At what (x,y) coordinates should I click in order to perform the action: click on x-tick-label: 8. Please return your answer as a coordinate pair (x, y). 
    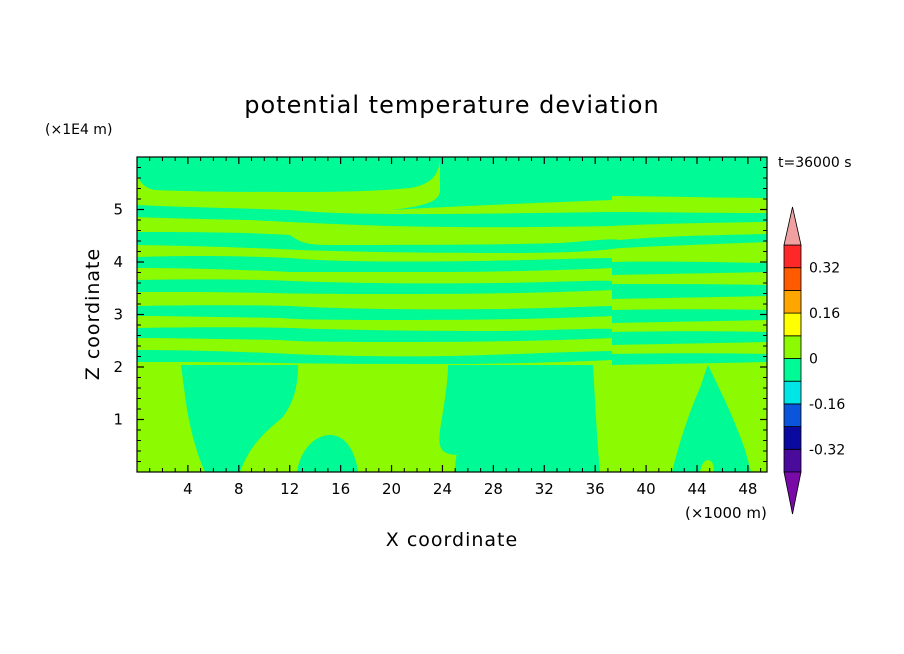
    Looking at the image, I should click on (239, 489).